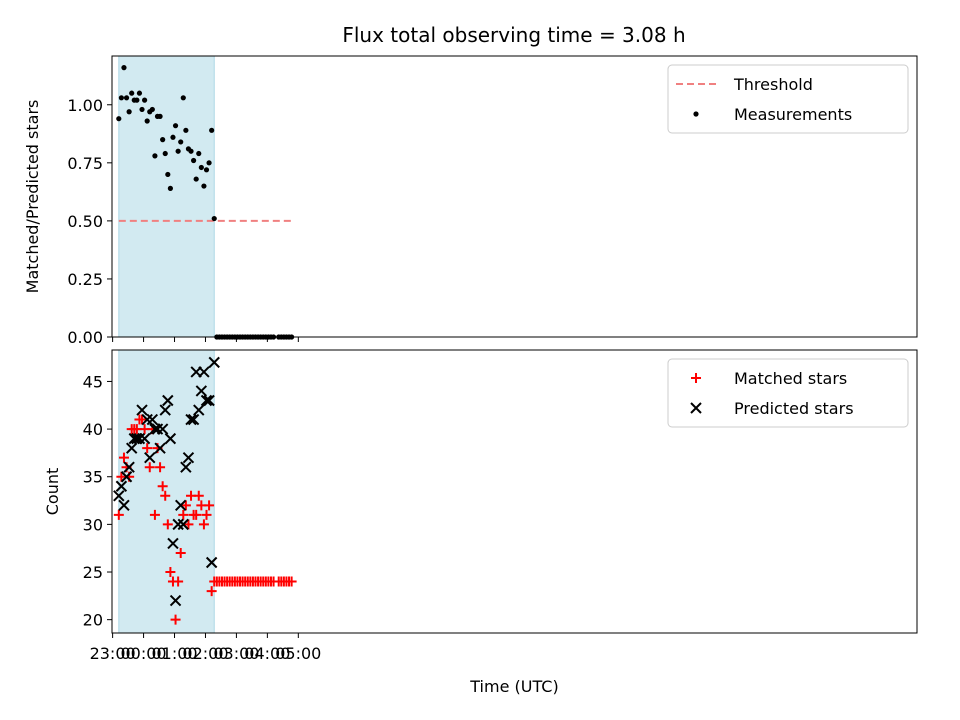  I want to click on x-tick-label: 03:00, so click(236, 653).